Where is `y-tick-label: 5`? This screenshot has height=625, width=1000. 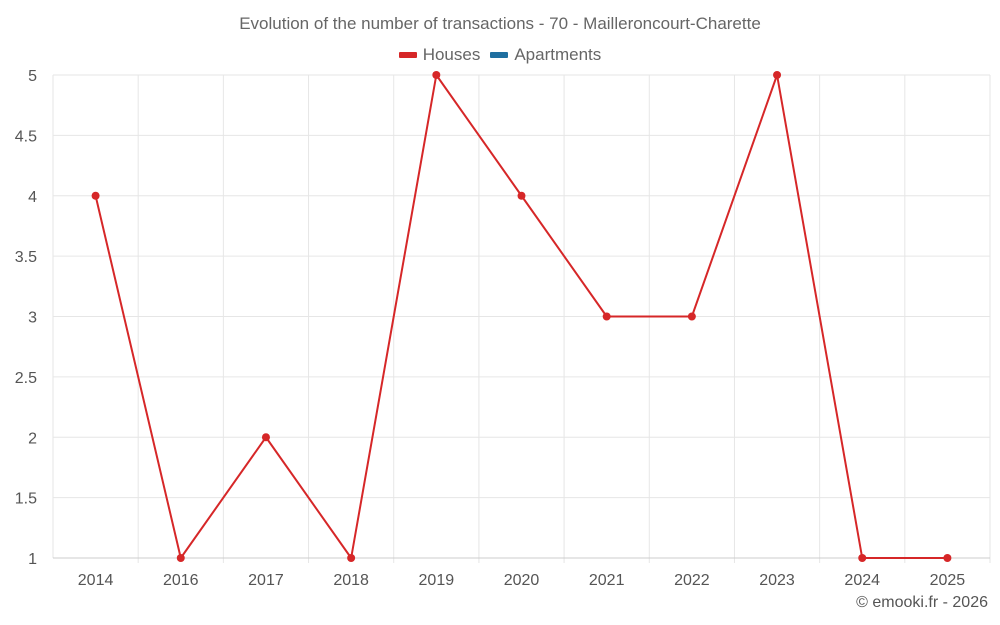 y-tick-label: 5 is located at coordinates (32, 76).